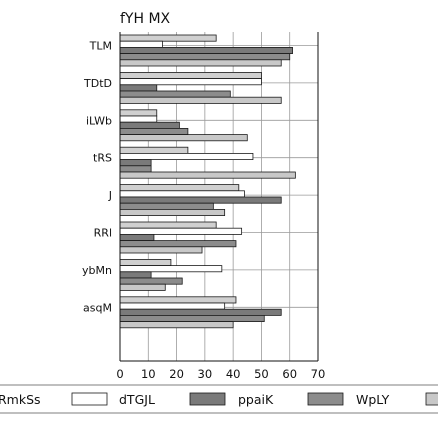 The image size is (438, 438). Describe the element at coordinates (135, 169) in the screenshot. I see `bar-wply-trs` at that location.